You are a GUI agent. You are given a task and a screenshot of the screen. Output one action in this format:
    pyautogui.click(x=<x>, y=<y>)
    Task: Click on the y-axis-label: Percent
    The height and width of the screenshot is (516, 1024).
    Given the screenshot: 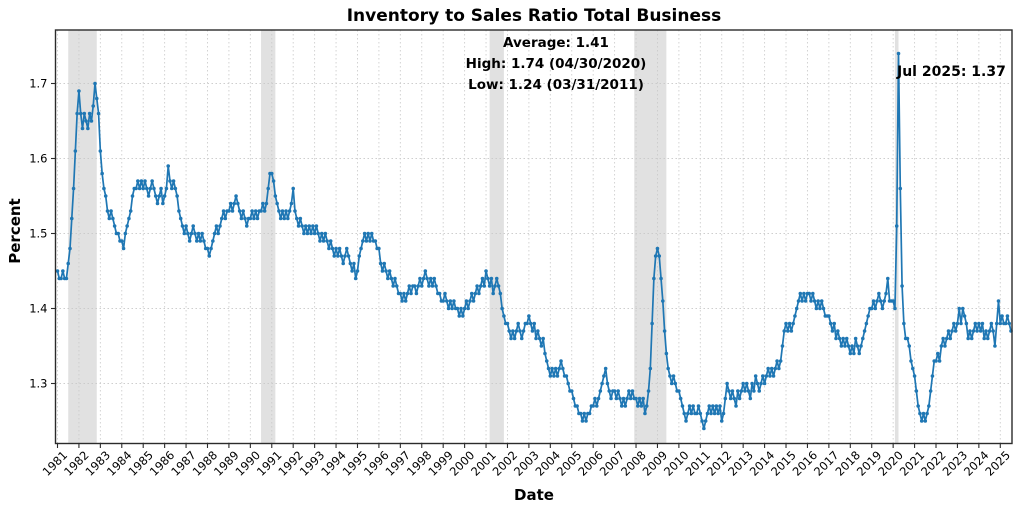 What is the action you would take?
    pyautogui.click(x=15, y=231)
    